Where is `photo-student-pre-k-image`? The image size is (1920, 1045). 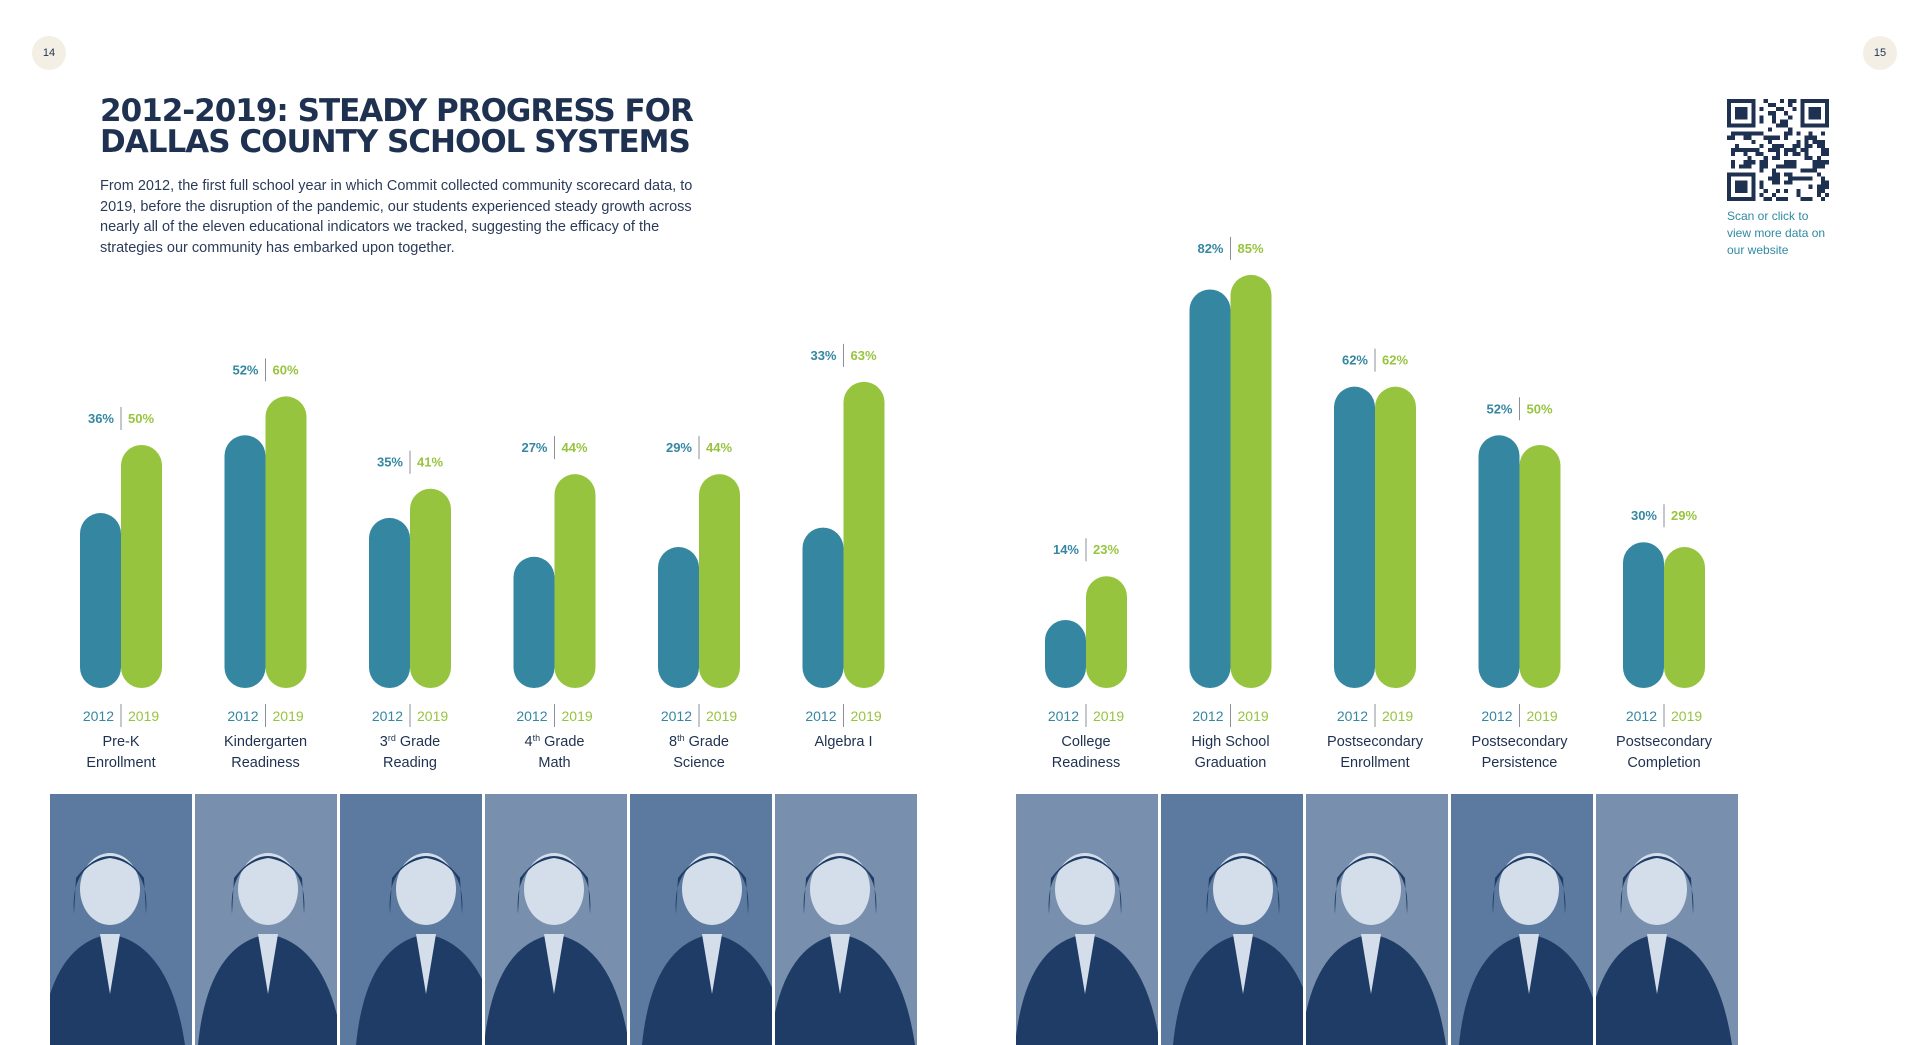
photo-student-pre-k-image is located at coordinates (121, 919).